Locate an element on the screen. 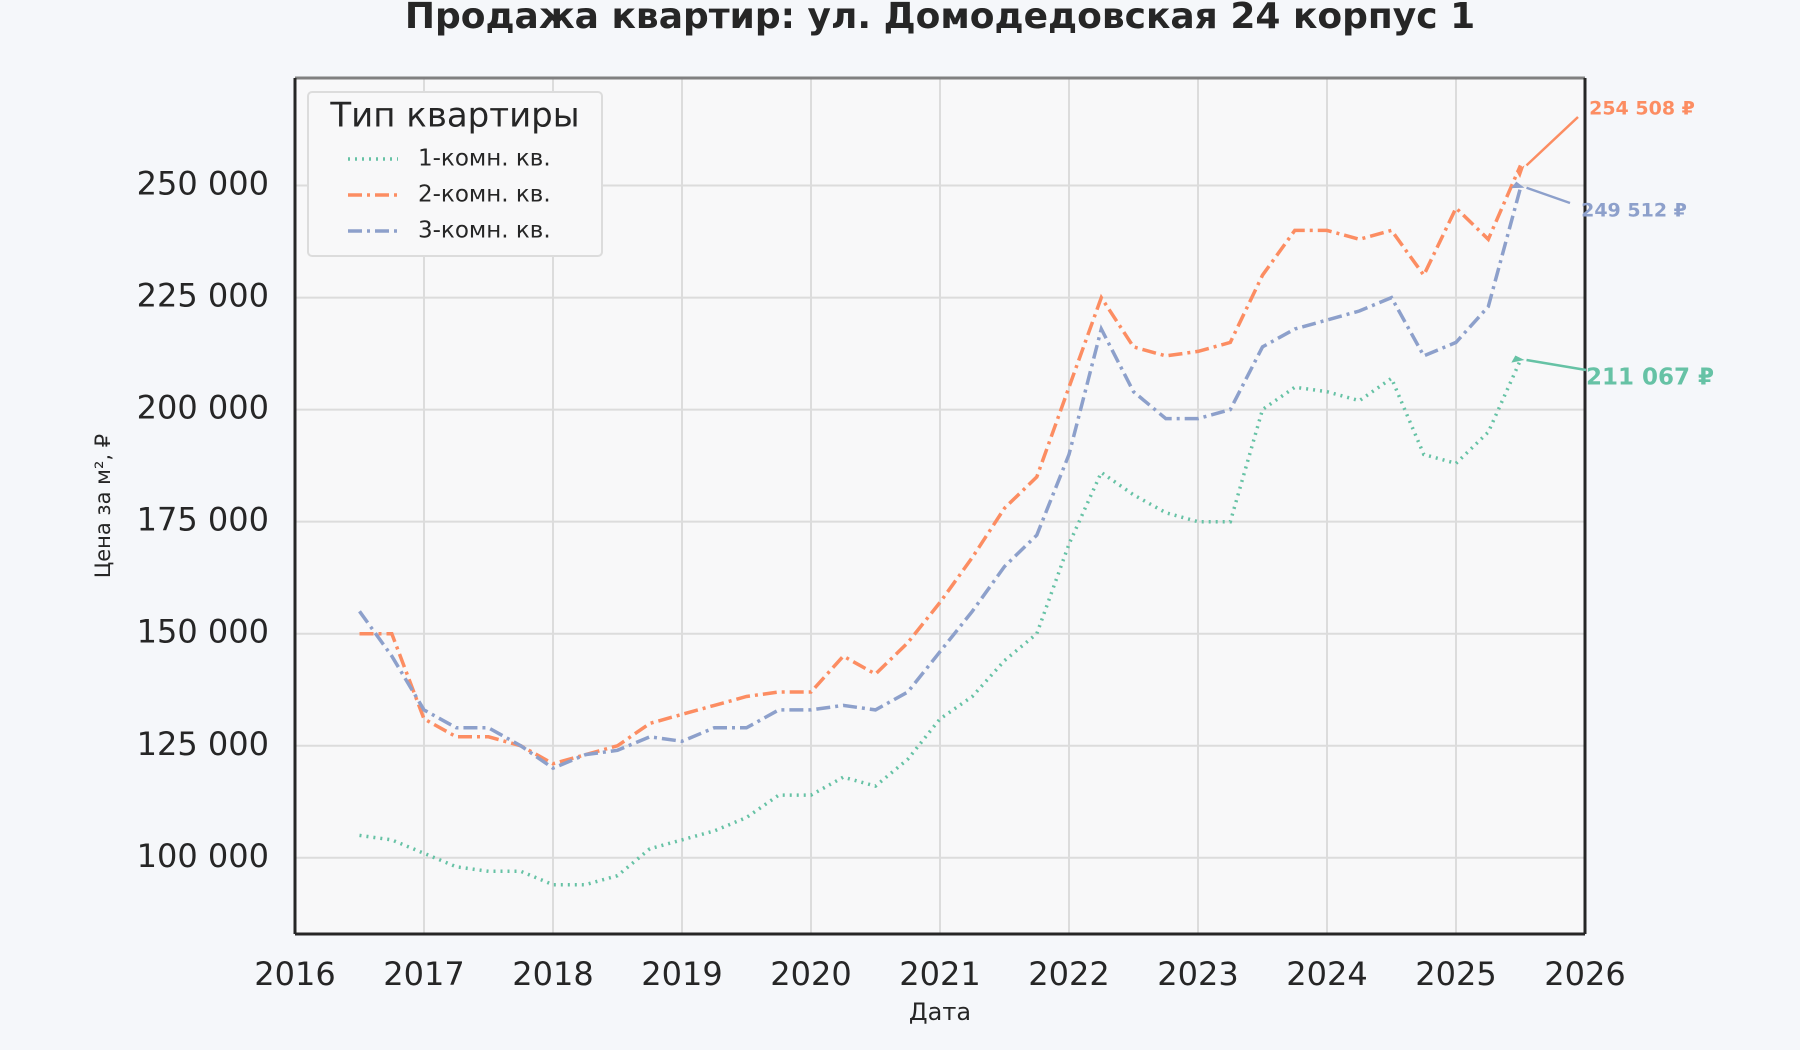 Image resolution: width=1800 pixels, height=1050 pixels. x-tick-label: 2023 is located at coordinates (1197, 974).